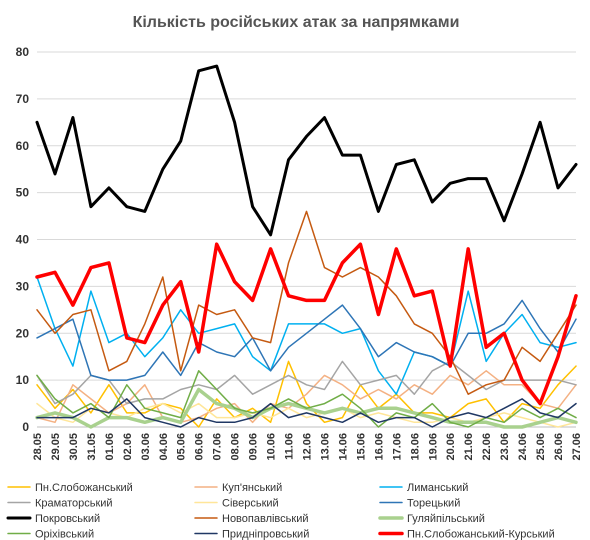 The width and height of the screenshot is (590, 540). What do you see at coordinates (146, 447) in the screenshot?
I see `x-tick-label: 03.06` at bounding box center [146, 447].